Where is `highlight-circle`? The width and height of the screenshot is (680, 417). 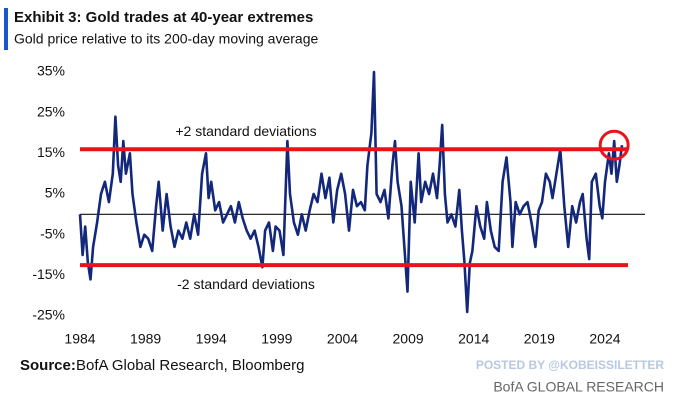 highlight-circle is located at coordinates (614, 145).